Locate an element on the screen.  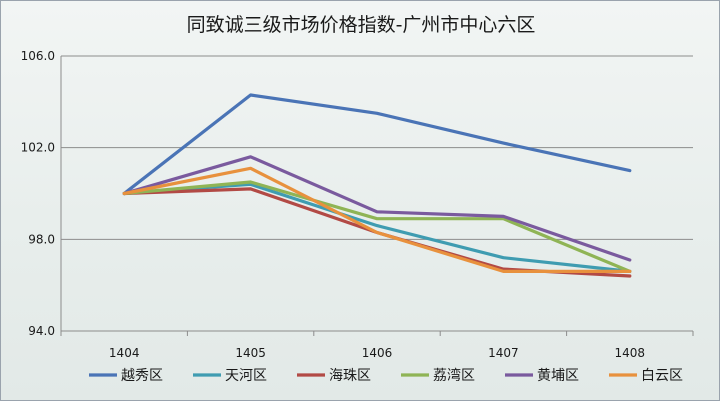
x-tick-label: 1406 is located at coordinates (377, 353).